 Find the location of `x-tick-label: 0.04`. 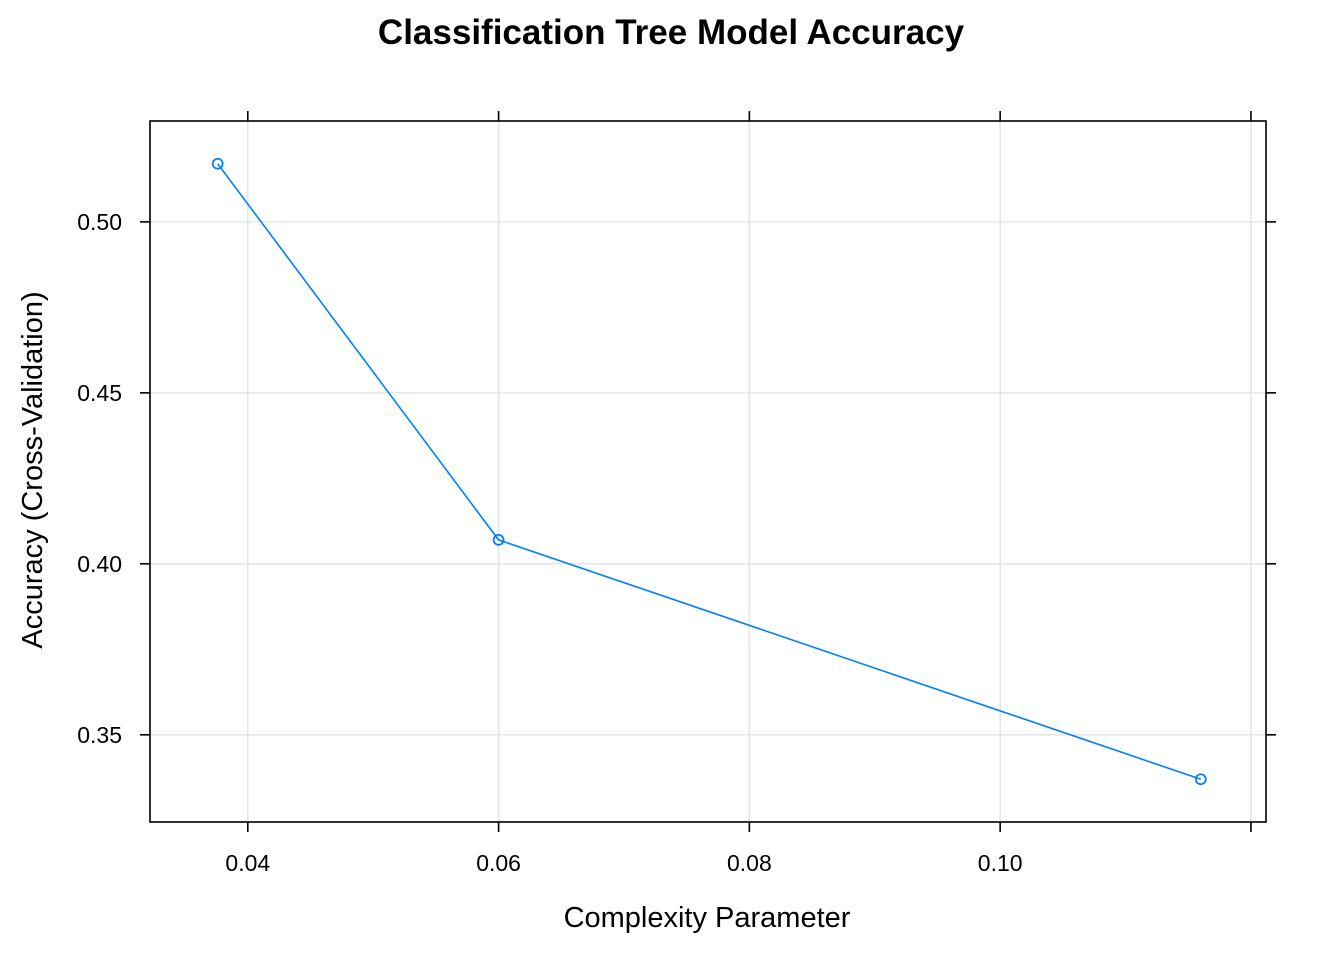

x-tick-label: 0.04 is located at coordinates (247, 863).